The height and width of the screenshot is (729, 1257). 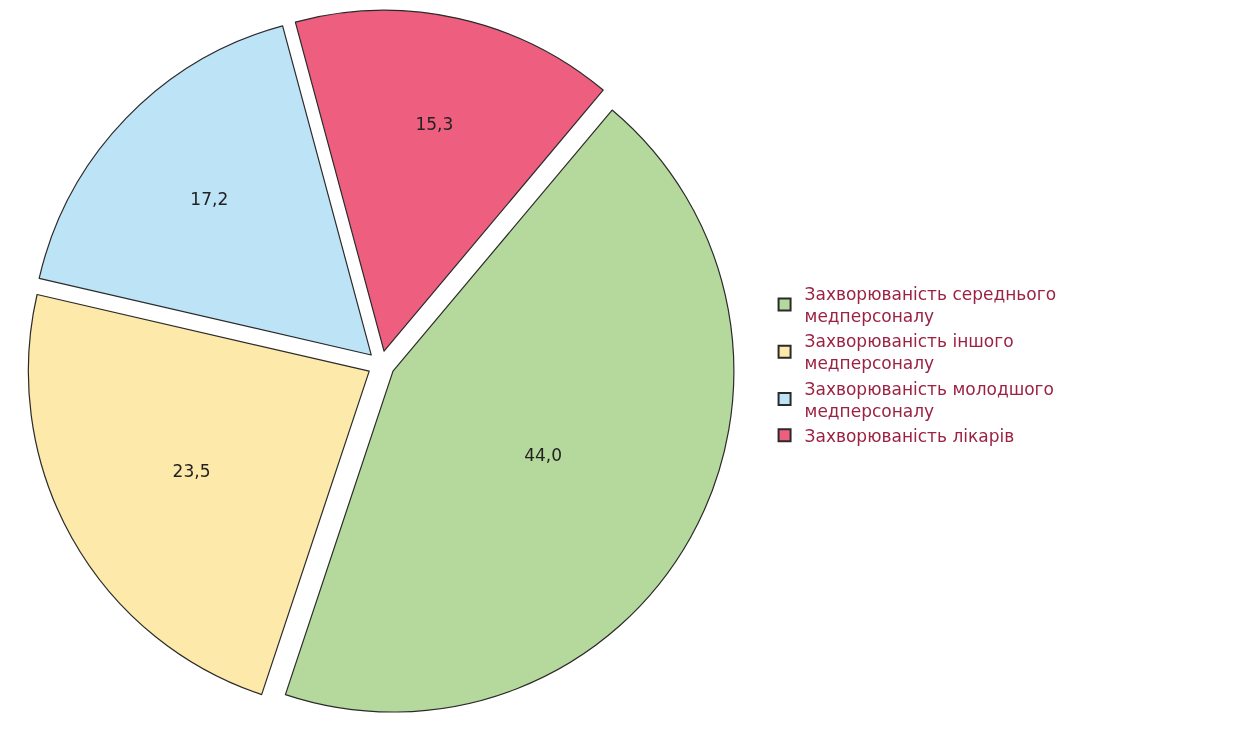 I want to click on data-label: 15,3, so click(x=434, y=123).